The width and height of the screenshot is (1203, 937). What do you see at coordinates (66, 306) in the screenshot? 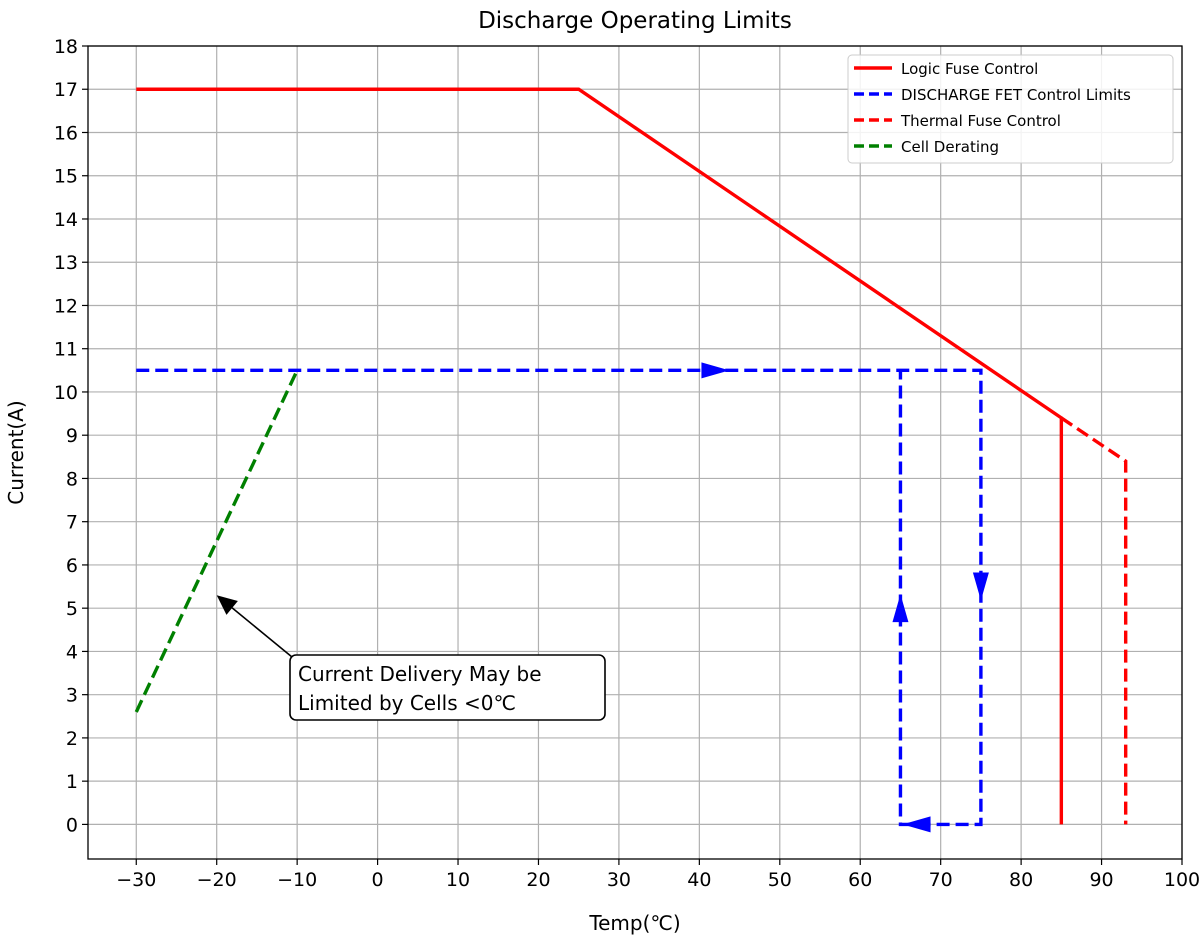
I see `y-tick-label: 12` at bounding box center [66, 306].